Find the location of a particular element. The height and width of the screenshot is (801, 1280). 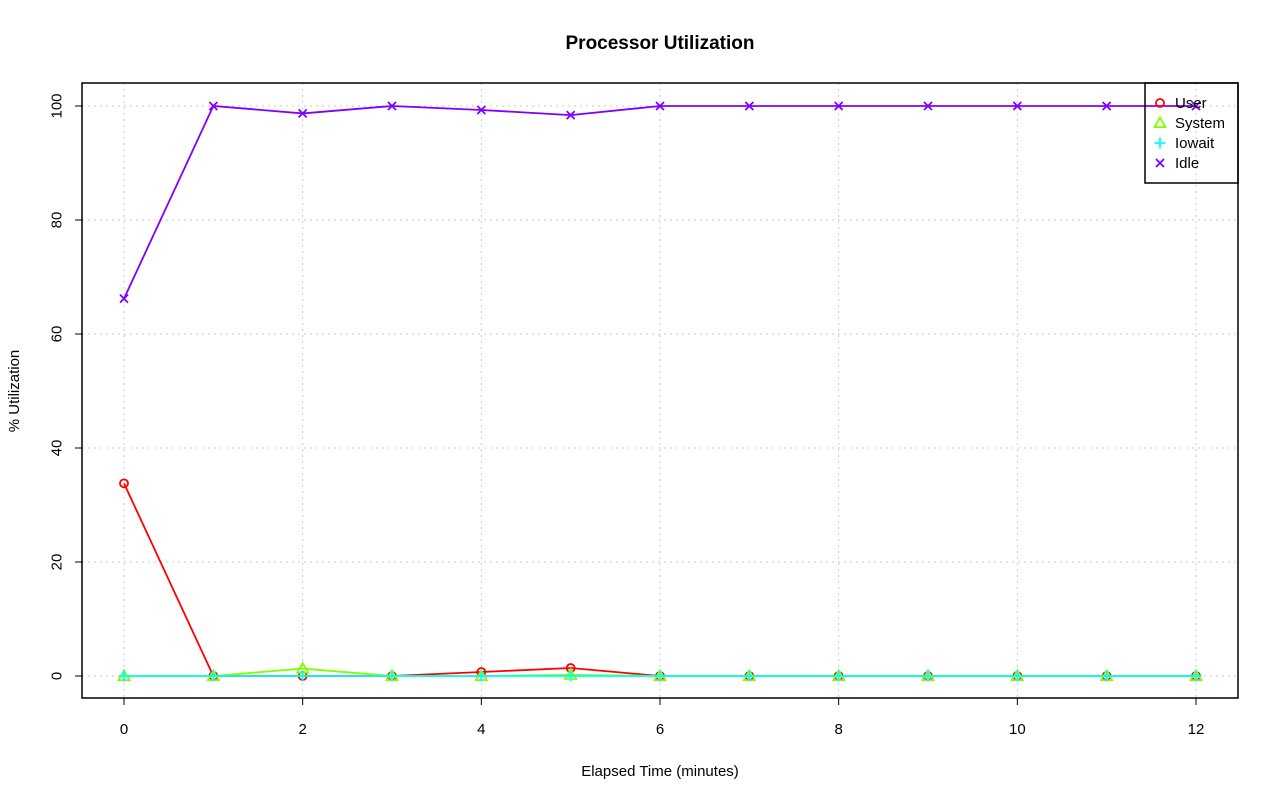

y-tick-label: 80 is located at coordinates (57, 220).